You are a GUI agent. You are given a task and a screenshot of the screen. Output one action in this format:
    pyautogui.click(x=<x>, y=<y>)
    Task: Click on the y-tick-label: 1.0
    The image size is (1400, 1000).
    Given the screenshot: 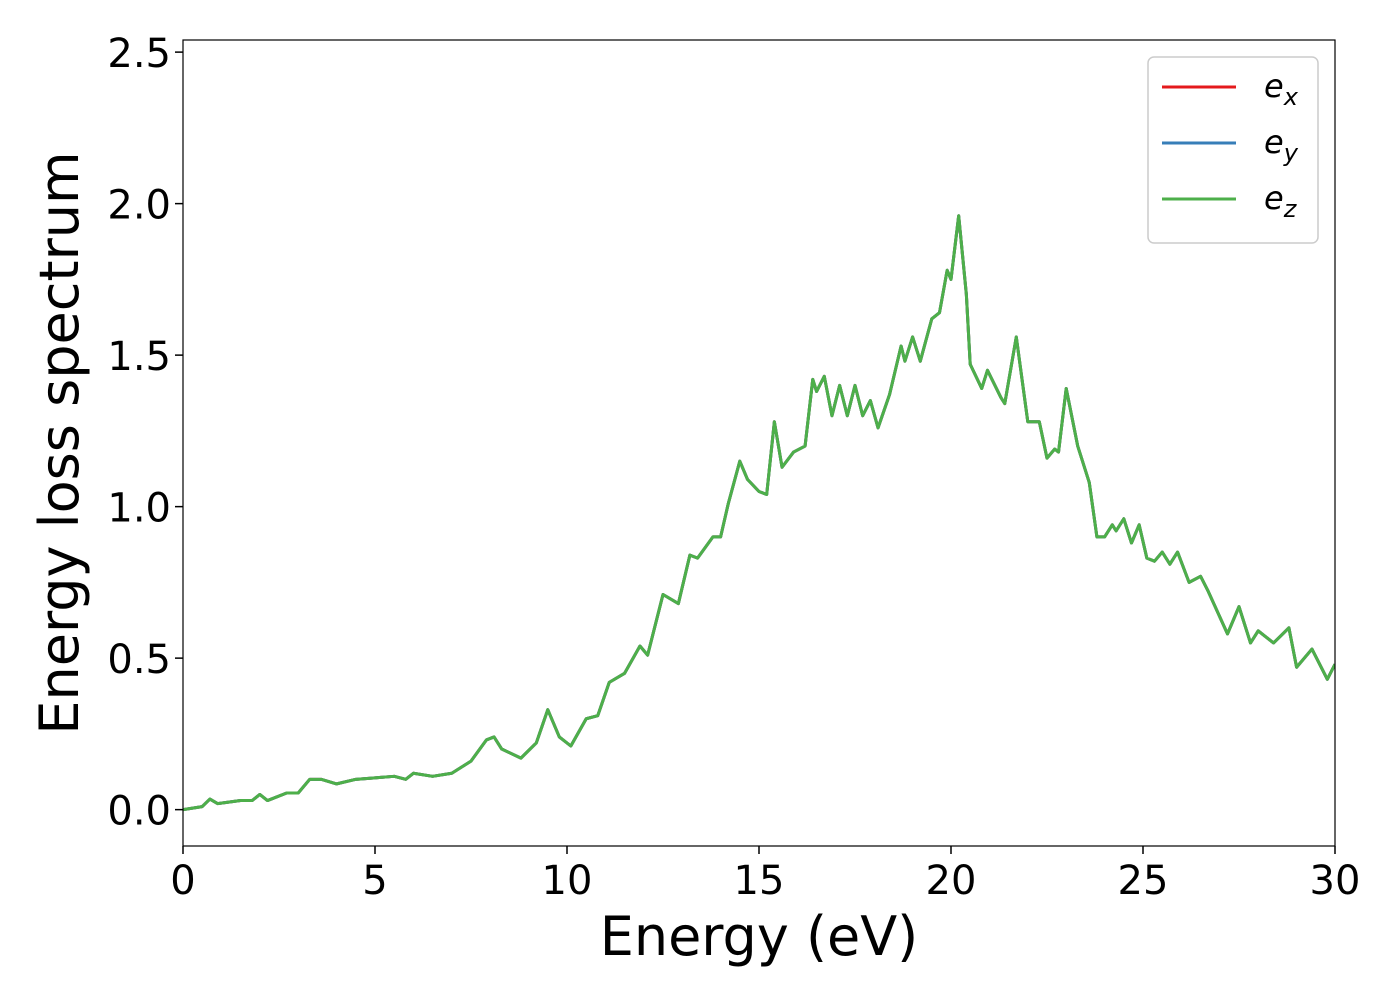 What is the action you would take?
    pyautogui.click(x=139, y=509)
    